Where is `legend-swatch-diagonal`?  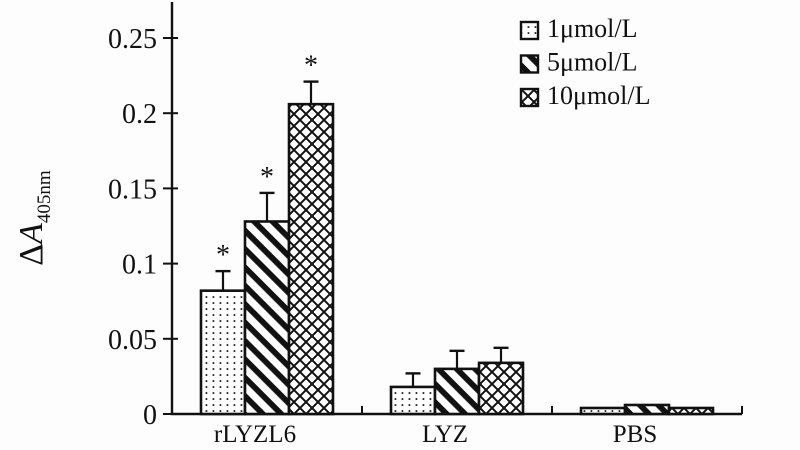 legend-swatch-diagonal is located at coordinates (529, 64).